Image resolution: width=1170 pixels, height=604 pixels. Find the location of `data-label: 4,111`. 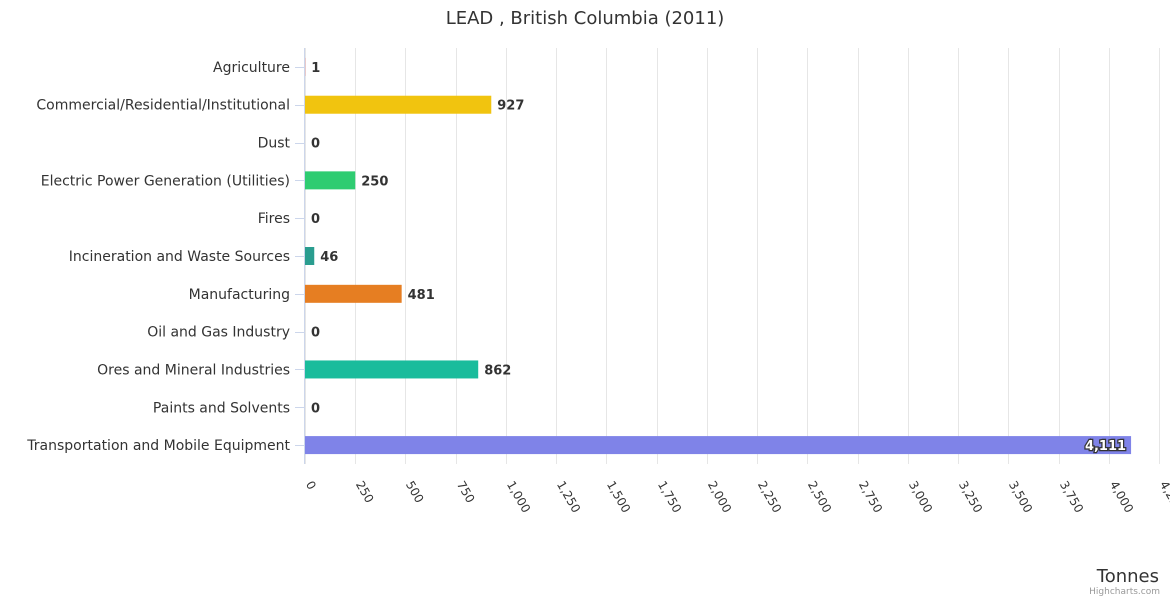

data-label: 4,111 is located at coordinates (1105, 446).